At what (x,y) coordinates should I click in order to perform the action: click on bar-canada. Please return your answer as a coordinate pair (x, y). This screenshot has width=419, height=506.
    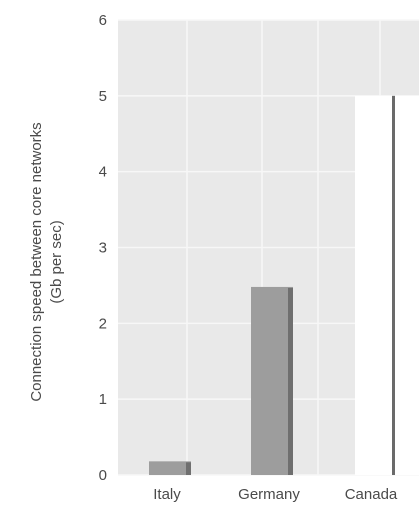
    Looking at the image, I should click on (387, 285).